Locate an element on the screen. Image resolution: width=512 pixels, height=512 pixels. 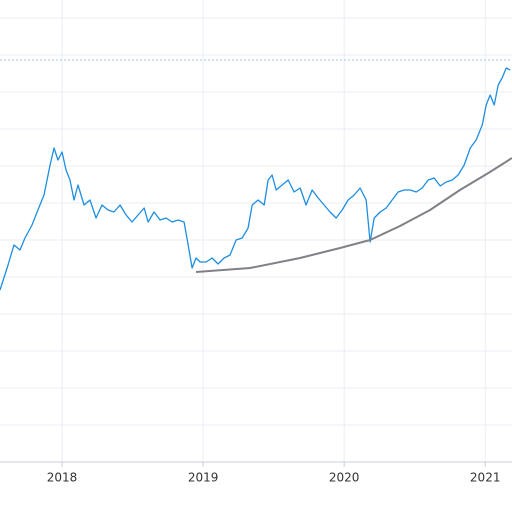
x-tick-label: 2020 is located at coordinates (344, 478).